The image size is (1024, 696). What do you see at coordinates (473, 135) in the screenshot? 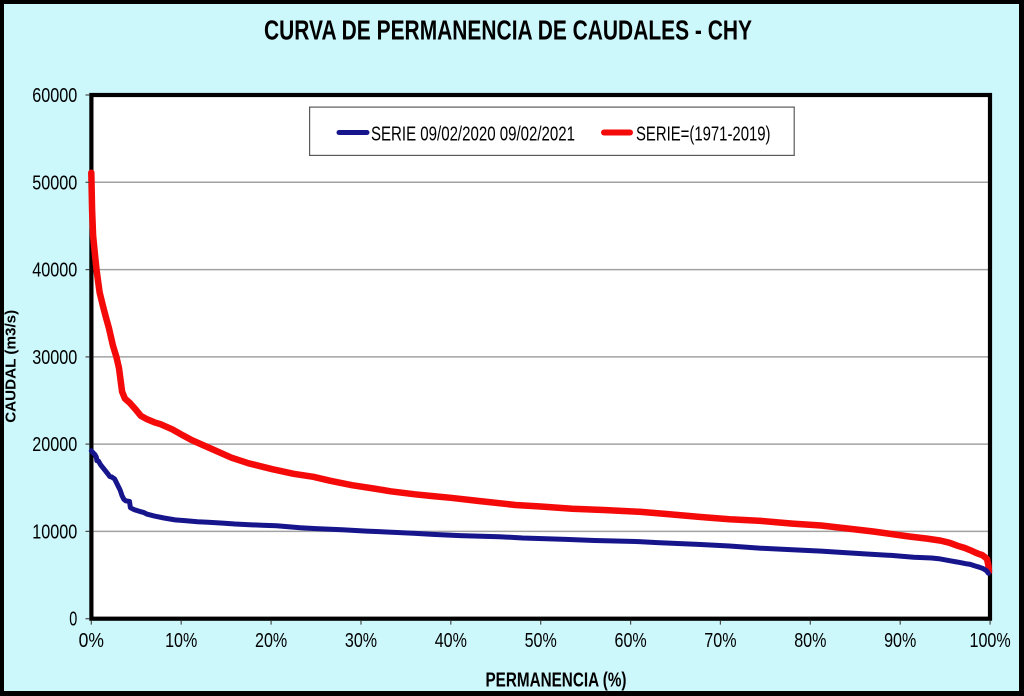
I see `svg-text: SERIE 09/02/2020 09/02/2021` at bounding box center [473, 135].